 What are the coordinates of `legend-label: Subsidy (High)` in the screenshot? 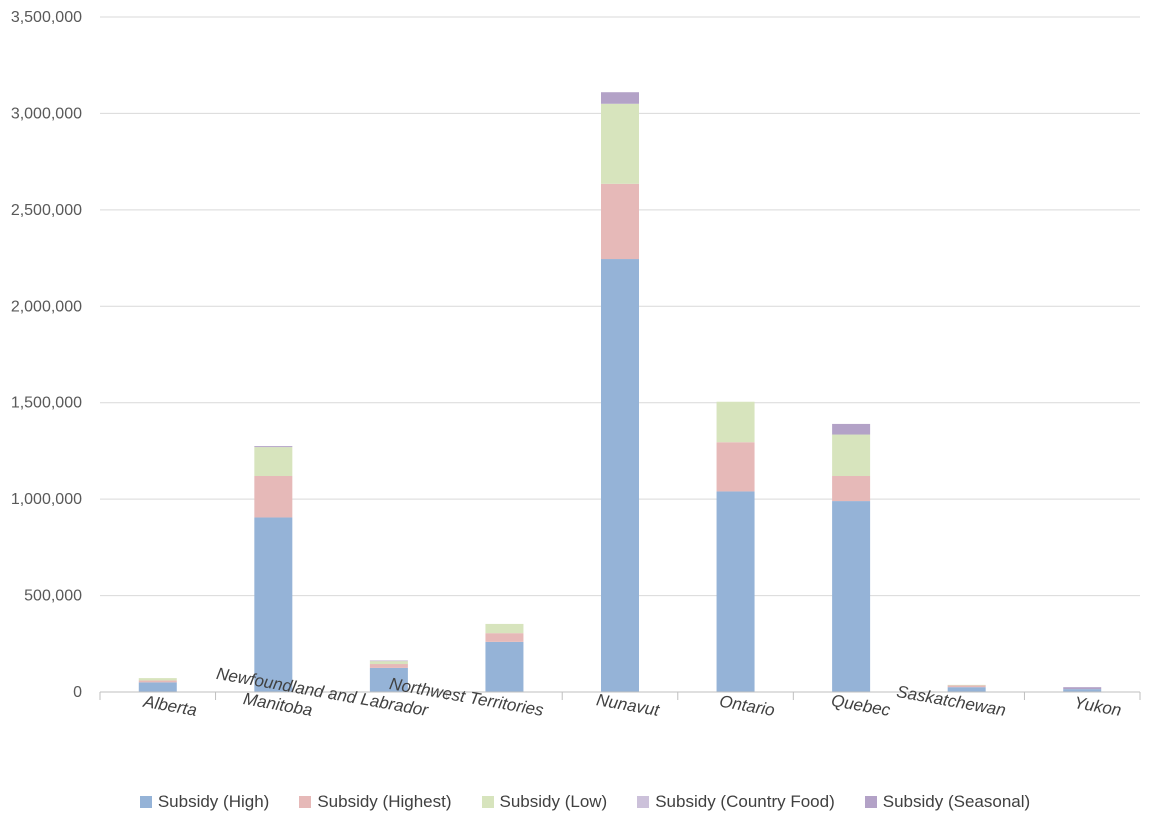 It's located at (213, 801).